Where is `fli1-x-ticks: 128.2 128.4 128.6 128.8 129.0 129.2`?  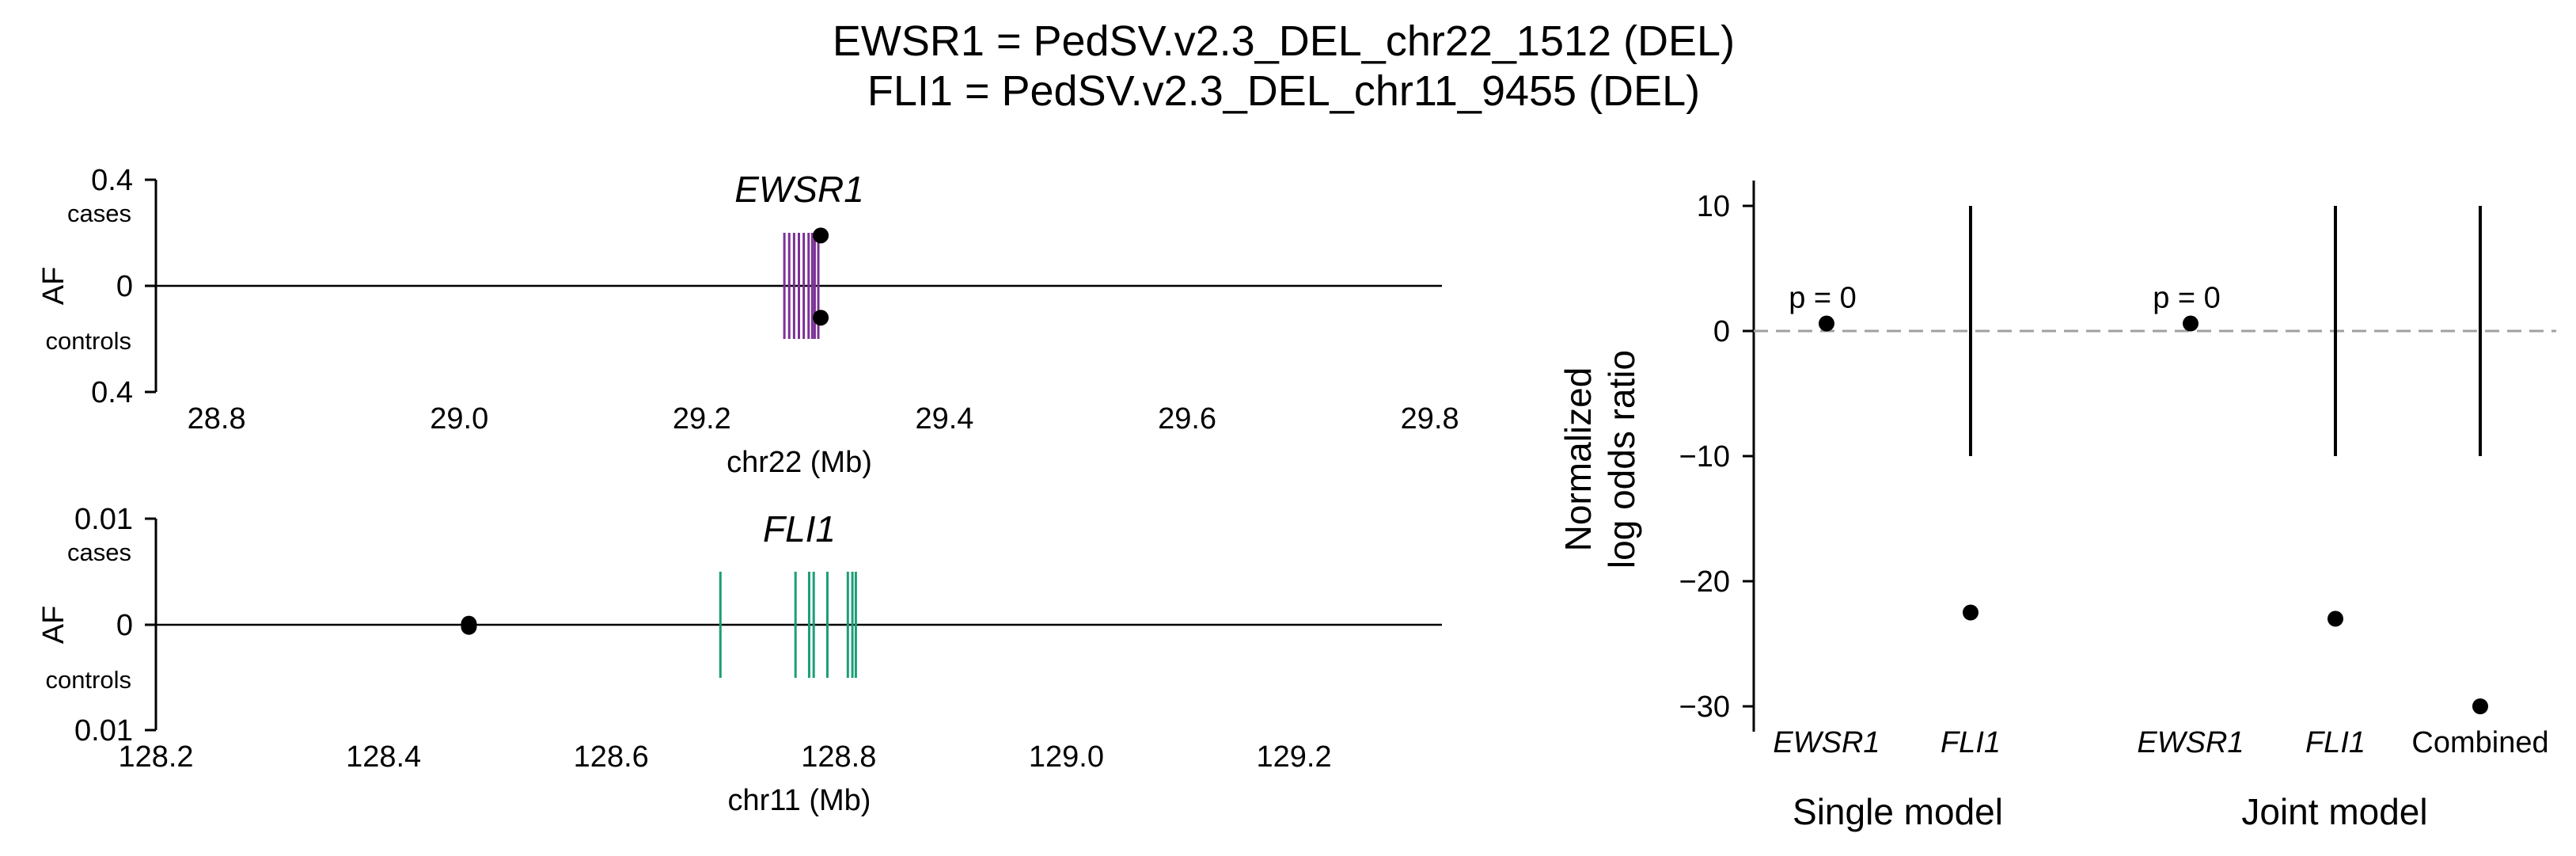 fli1-x-ticks: 128.2 128.4 128.6 128.8 129.0 129.2 is located at coordinates (724, 757).